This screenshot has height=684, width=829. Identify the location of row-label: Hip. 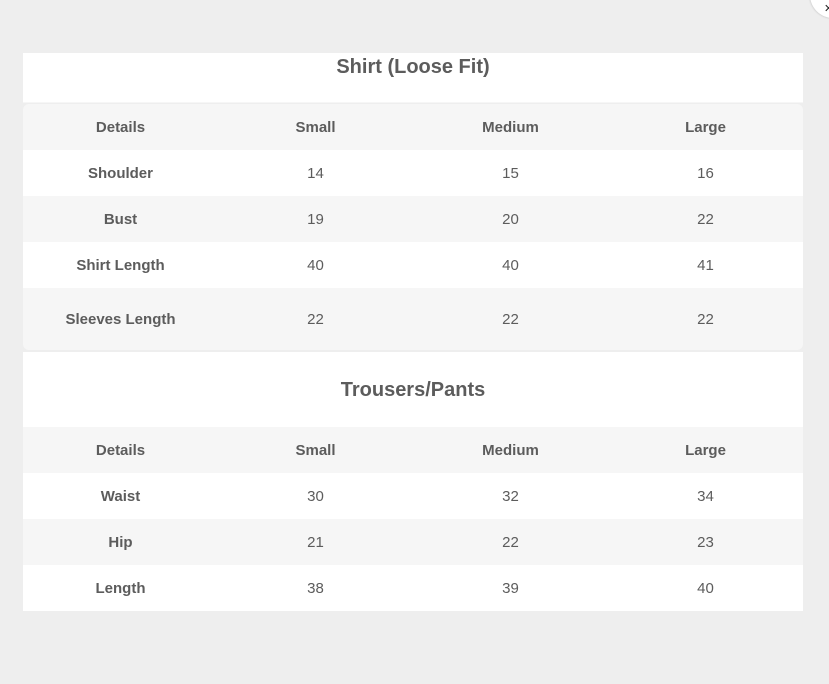
(120, 542).